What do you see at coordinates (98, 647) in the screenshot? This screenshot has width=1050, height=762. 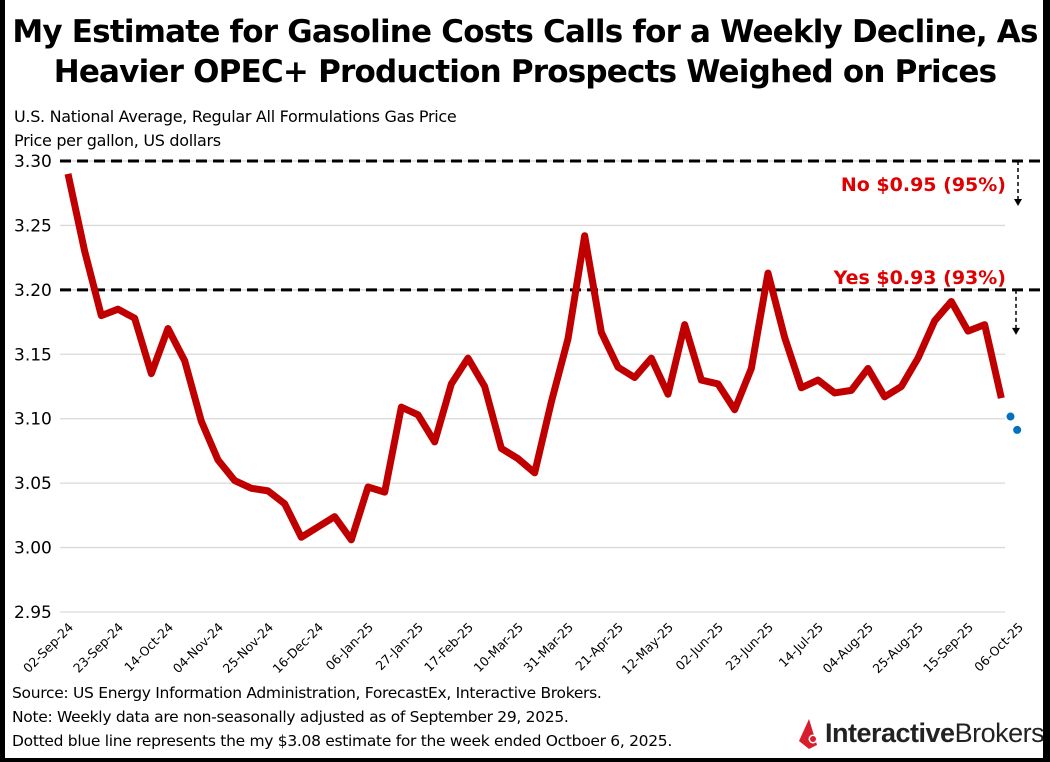 I see `x-tick-label: 23-Sep-24` at bounding box center [98, 647].